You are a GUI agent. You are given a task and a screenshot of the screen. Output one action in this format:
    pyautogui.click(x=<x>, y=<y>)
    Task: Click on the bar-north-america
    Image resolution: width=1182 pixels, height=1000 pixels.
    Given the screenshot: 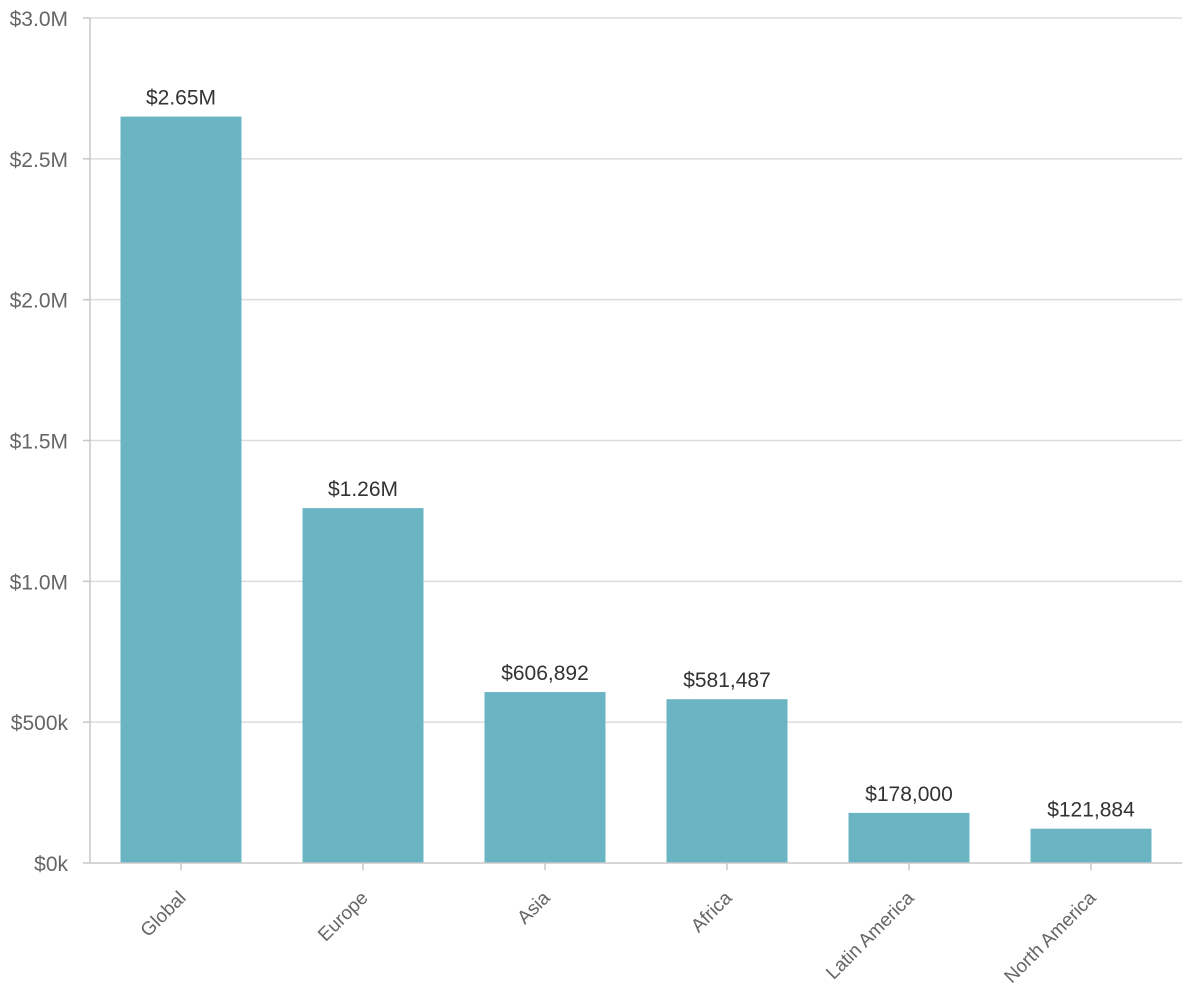 What is the action you would take?
    pyautogui.click(x=1091, y=845)
    